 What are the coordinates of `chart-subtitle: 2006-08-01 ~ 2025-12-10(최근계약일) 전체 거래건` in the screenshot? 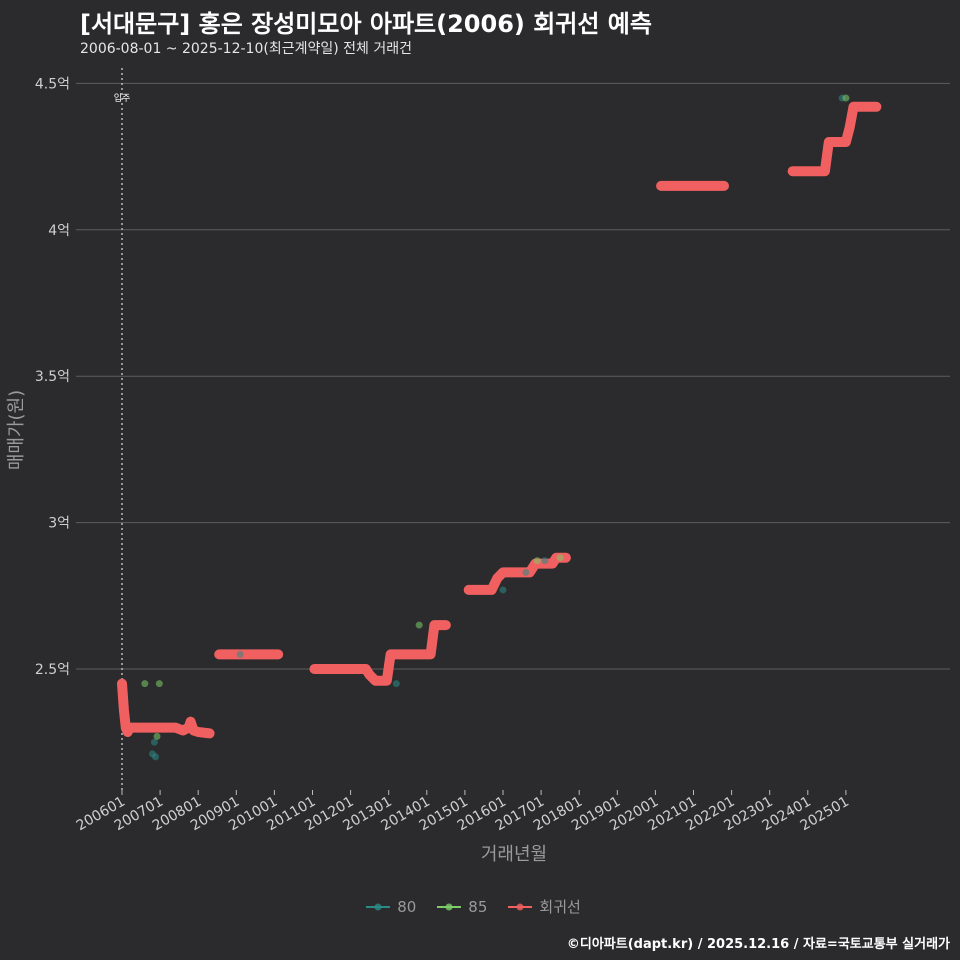 It's located at (246, 49).